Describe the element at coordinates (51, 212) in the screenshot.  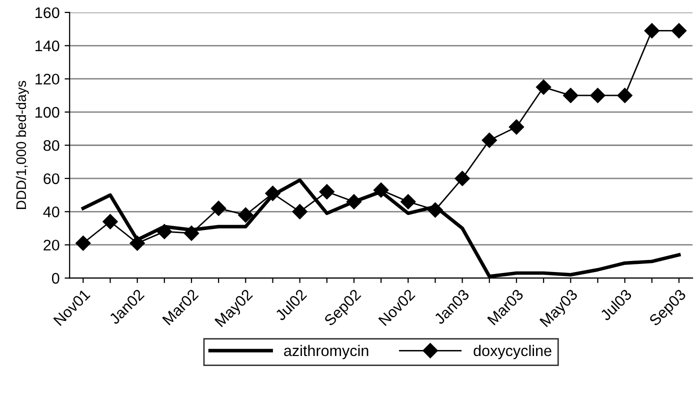
I see `y-tick-label: 40` at that location.